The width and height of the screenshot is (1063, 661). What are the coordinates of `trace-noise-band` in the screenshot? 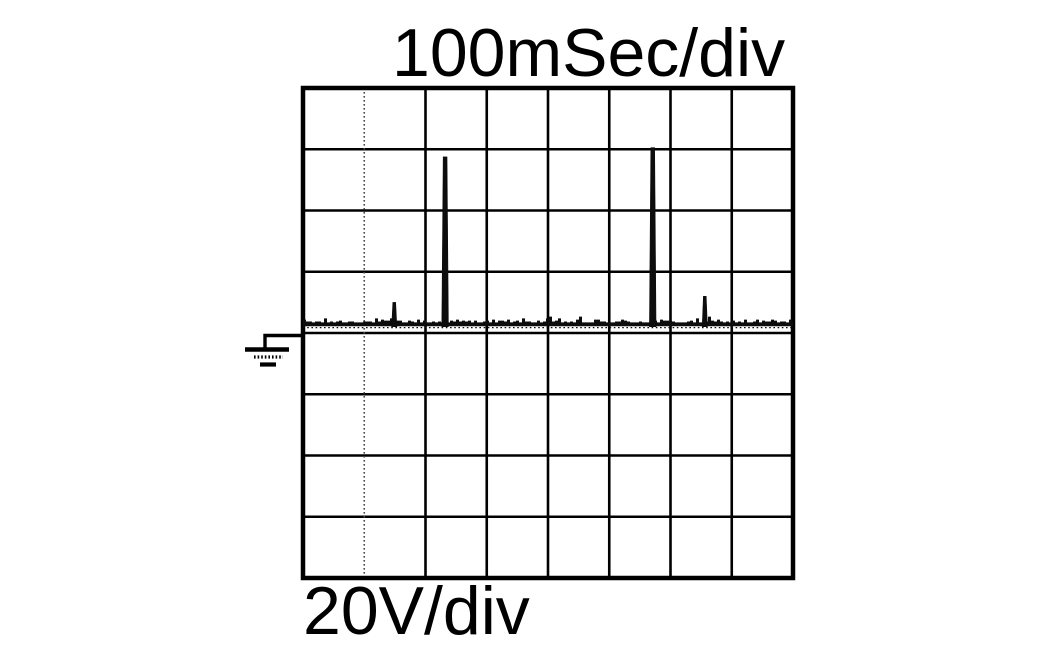 It's located at (548, 321).